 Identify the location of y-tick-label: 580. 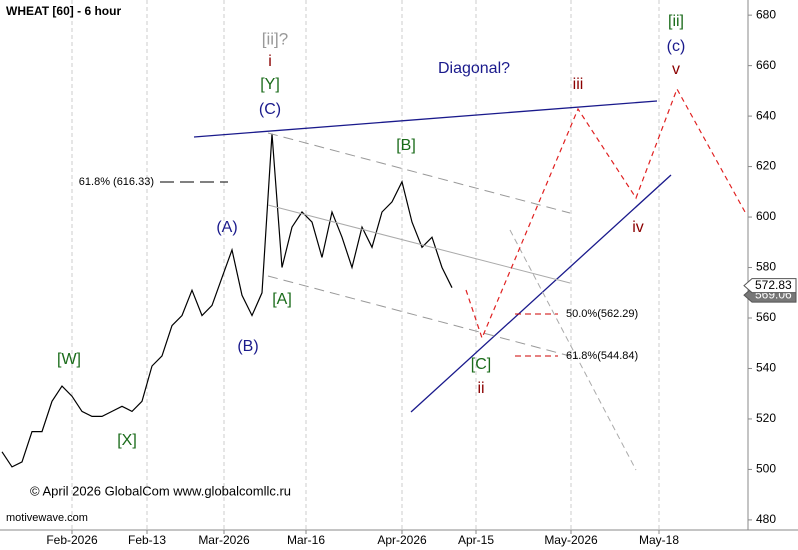
(766, 267).